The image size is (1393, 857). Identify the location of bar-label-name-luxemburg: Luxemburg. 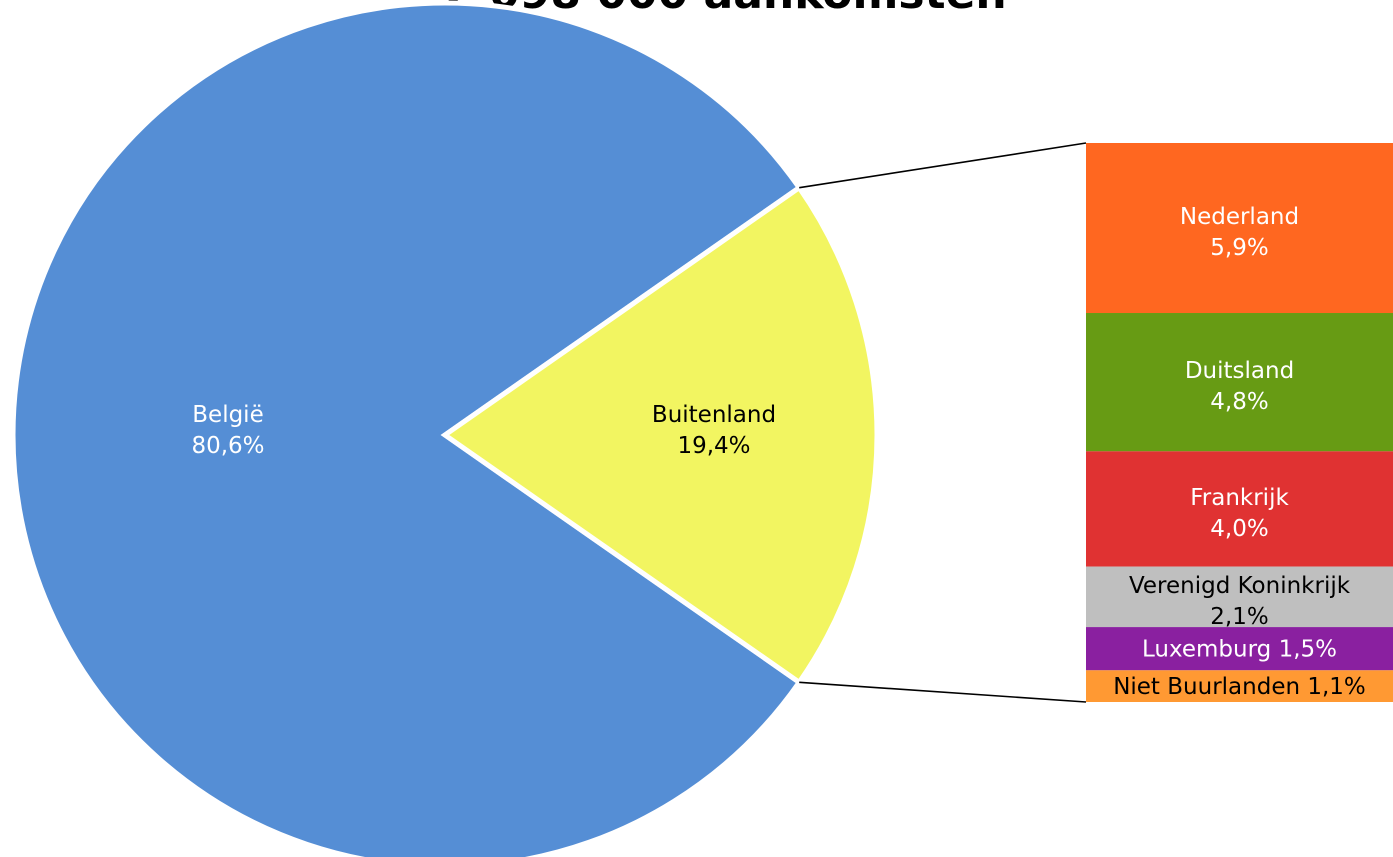
(1210, 650).